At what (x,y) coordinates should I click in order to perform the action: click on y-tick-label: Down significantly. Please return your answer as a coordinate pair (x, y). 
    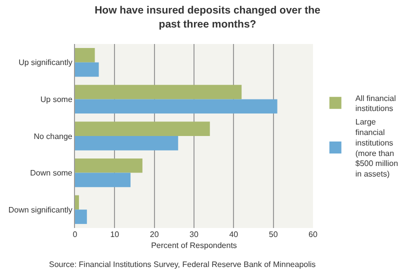
    Looking at the image, I should click on (40, 209).